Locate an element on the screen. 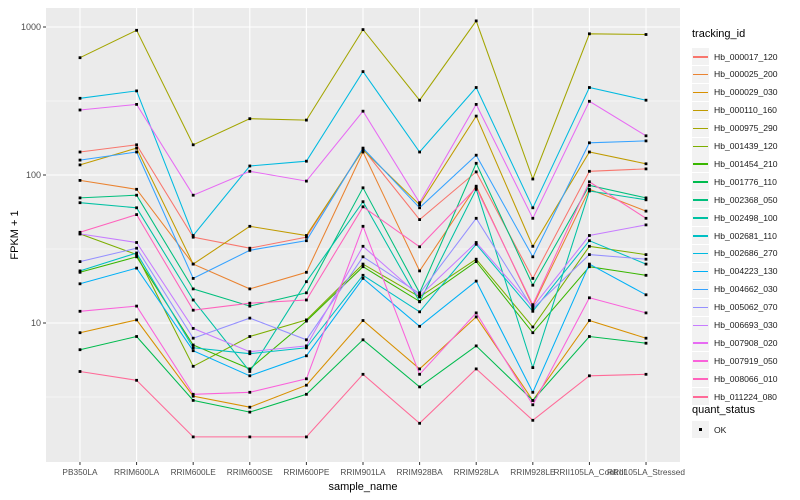 The height and width of the screenshot is (500, 800). legend-item: Hb_001776_110 is located at coordinates (734, 182).